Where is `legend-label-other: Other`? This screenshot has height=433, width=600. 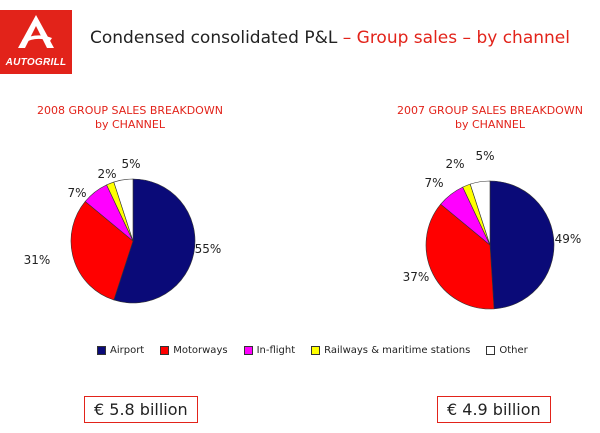 legend-label-other: Other is located at coordinates (513, 350).